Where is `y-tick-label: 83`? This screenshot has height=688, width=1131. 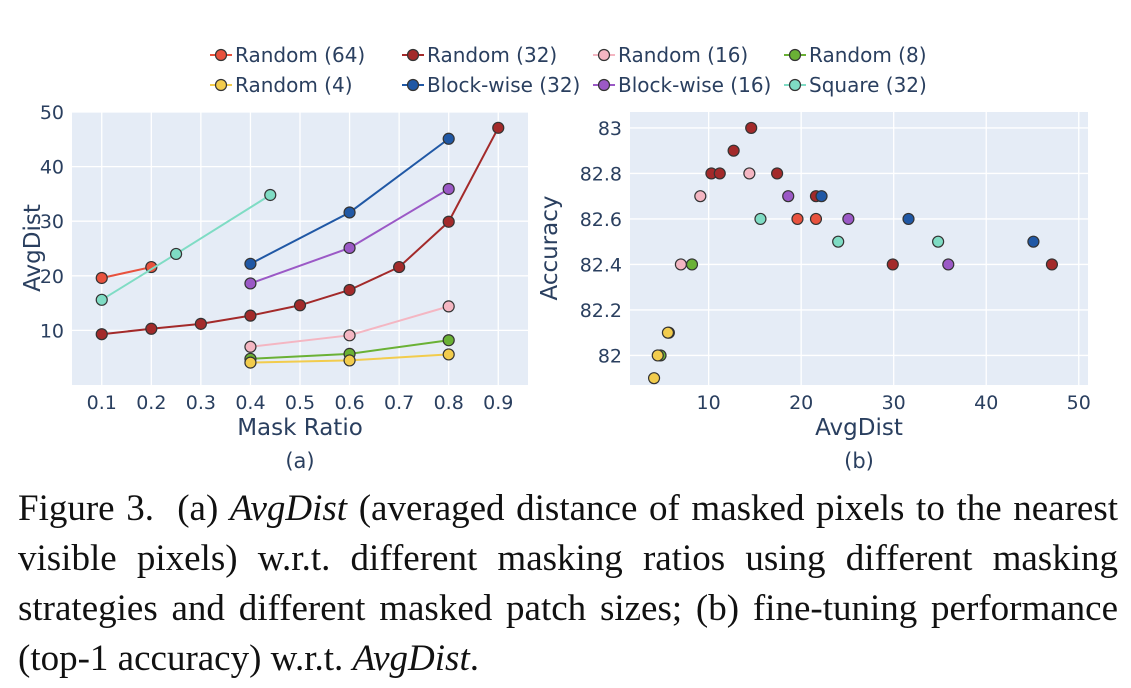 y-tick-label: 83 is located at coordinates (610, 129).